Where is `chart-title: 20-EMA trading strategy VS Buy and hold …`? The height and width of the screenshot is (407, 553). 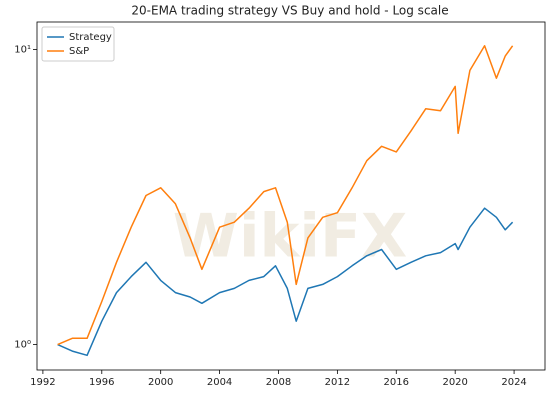 chart-title: 20-EMA trading strategy VS Buy and hold … is located at coordinates (289, 11).